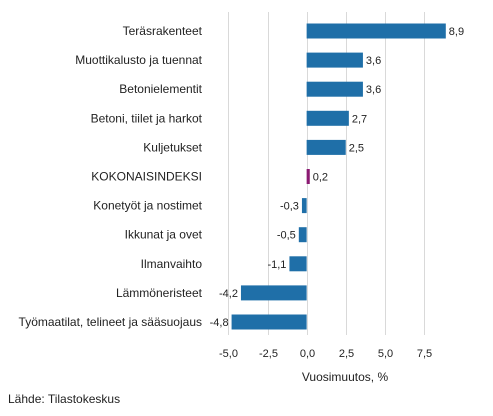  I want to click on category-label: KOKONAISINDEKSI, so click(146, 177).